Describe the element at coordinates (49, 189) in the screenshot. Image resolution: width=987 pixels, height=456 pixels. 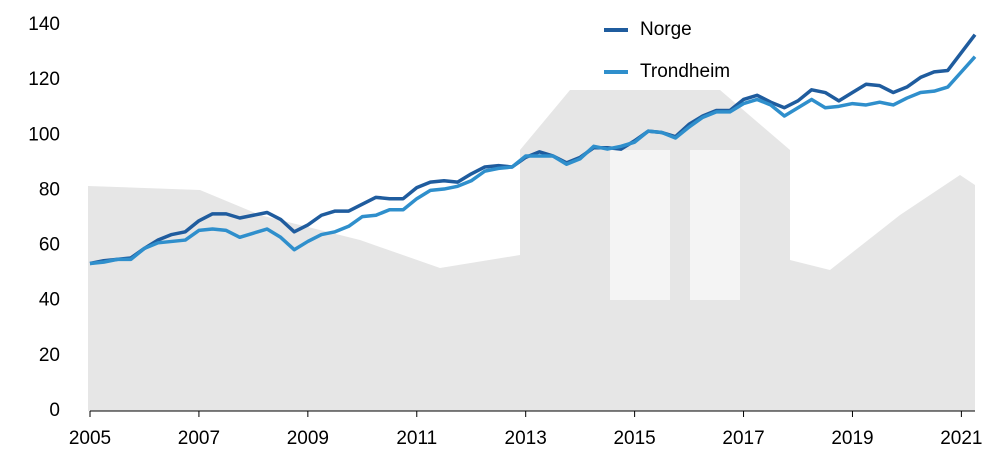
I see `y-tick-label: 80` at that location.